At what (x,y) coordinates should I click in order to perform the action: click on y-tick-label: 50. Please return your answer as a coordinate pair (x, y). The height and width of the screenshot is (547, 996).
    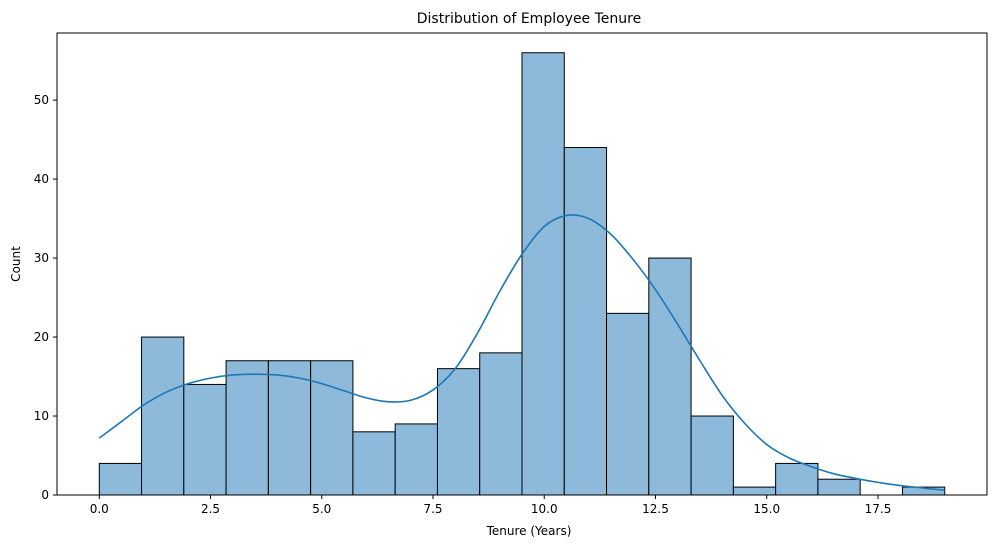
    Looking at the image, I should click on (41, 100).